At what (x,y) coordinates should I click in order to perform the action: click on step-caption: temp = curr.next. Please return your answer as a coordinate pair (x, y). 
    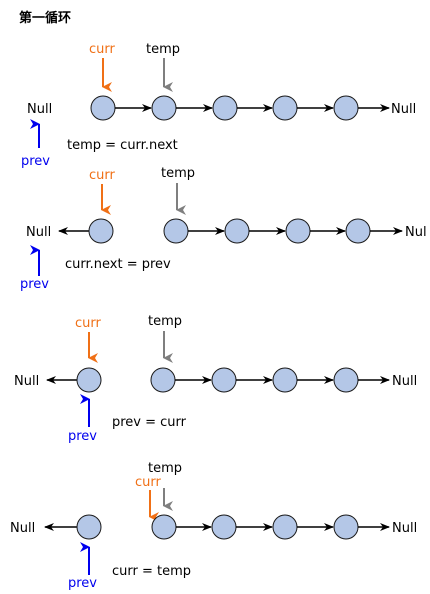
    Looking at the image, I should click on (122, 145).